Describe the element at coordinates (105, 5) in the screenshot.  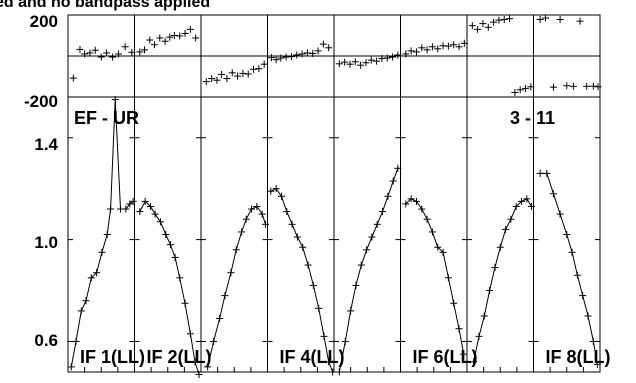
I see `page-title-fragment: ed and no bandpass applied` at that location.